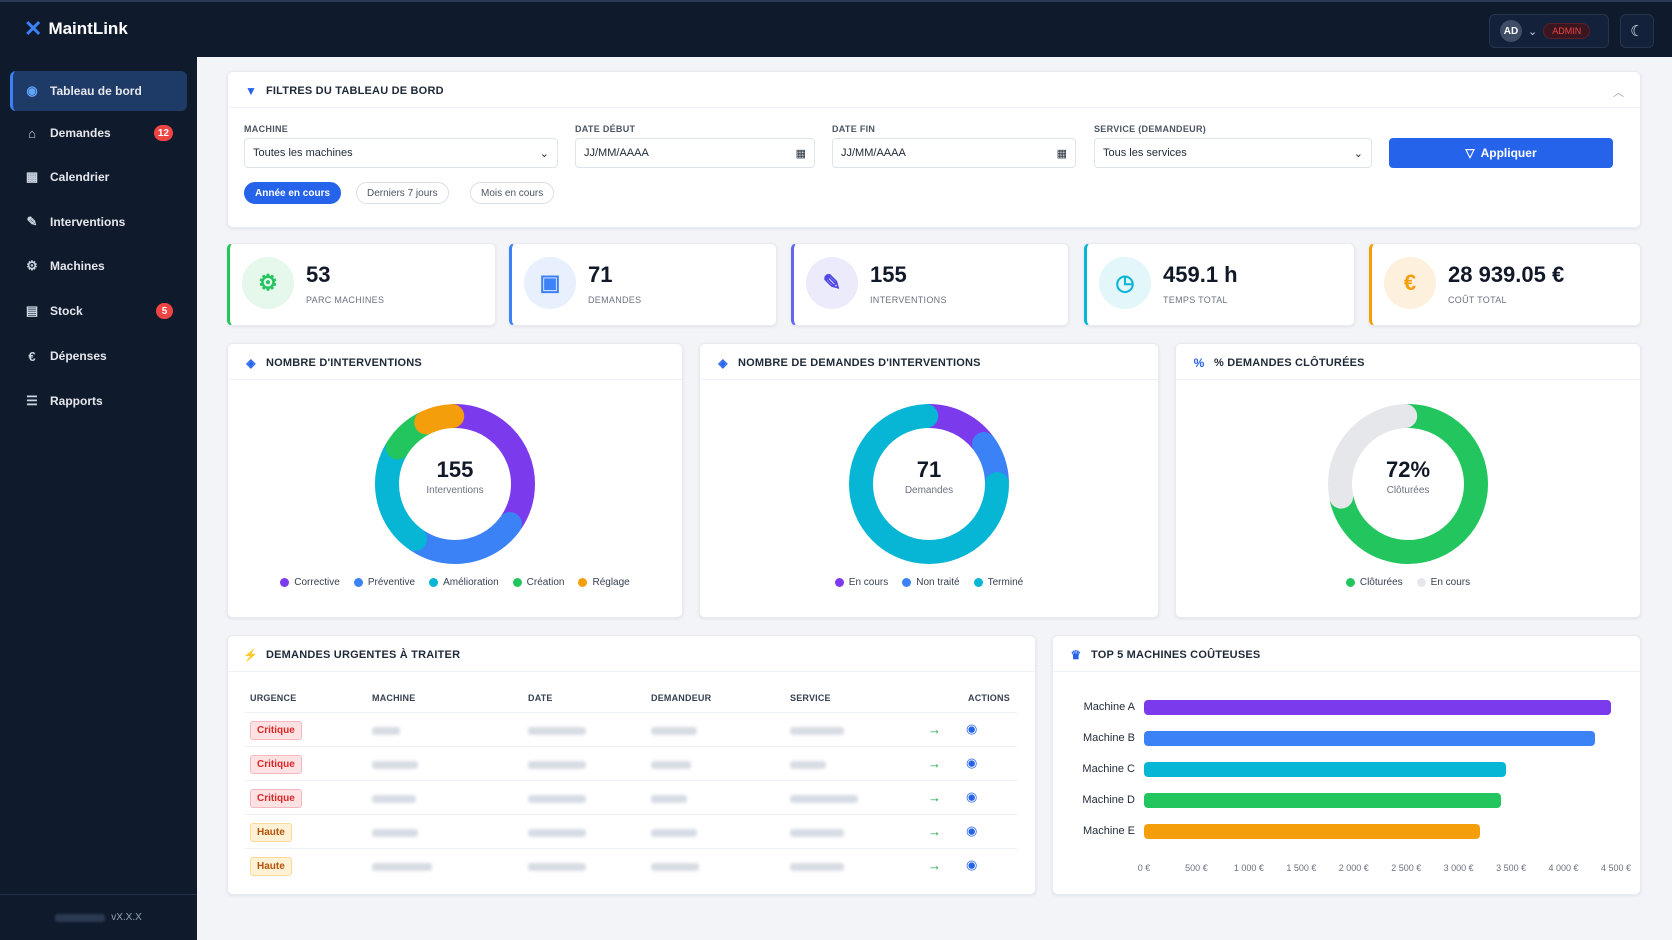  I want to click on user-menu: AD ⌄ ADMIN, so click(1549, 31).